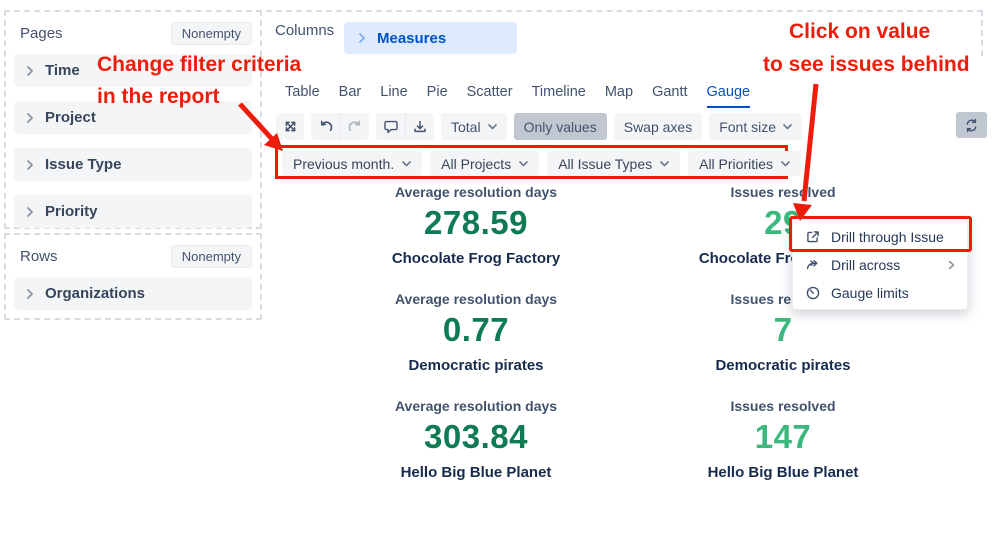  Describe the element at coordinates (412, 38) in the screenshot. I see `measures-label: Measures` at that location.